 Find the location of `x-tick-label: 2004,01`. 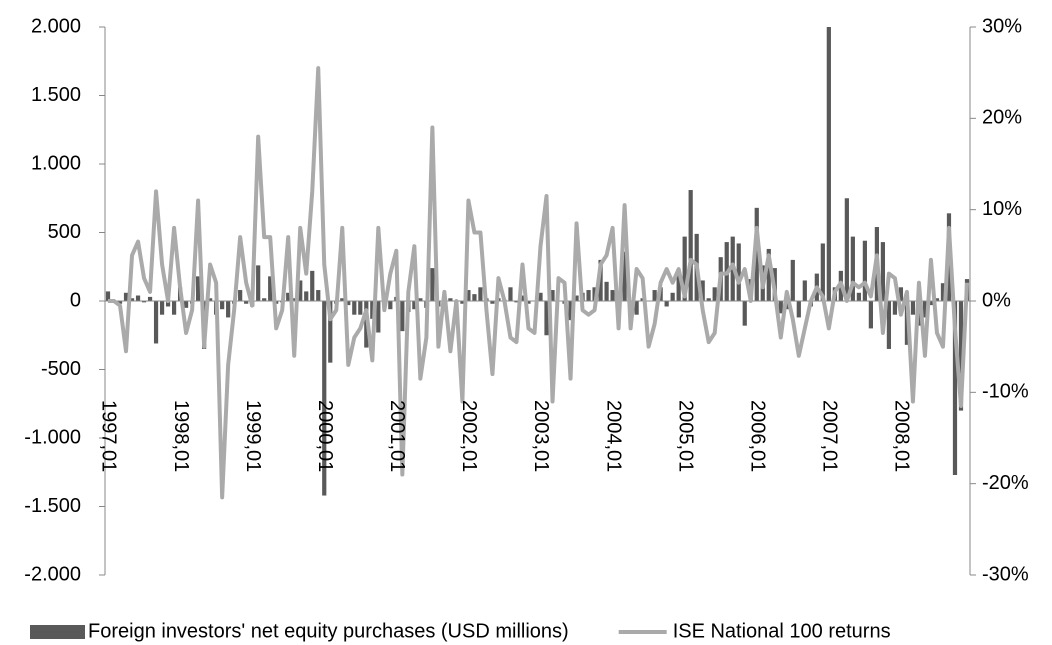

x-tick-label: 2004,01 is located at coordinates (613, 436).